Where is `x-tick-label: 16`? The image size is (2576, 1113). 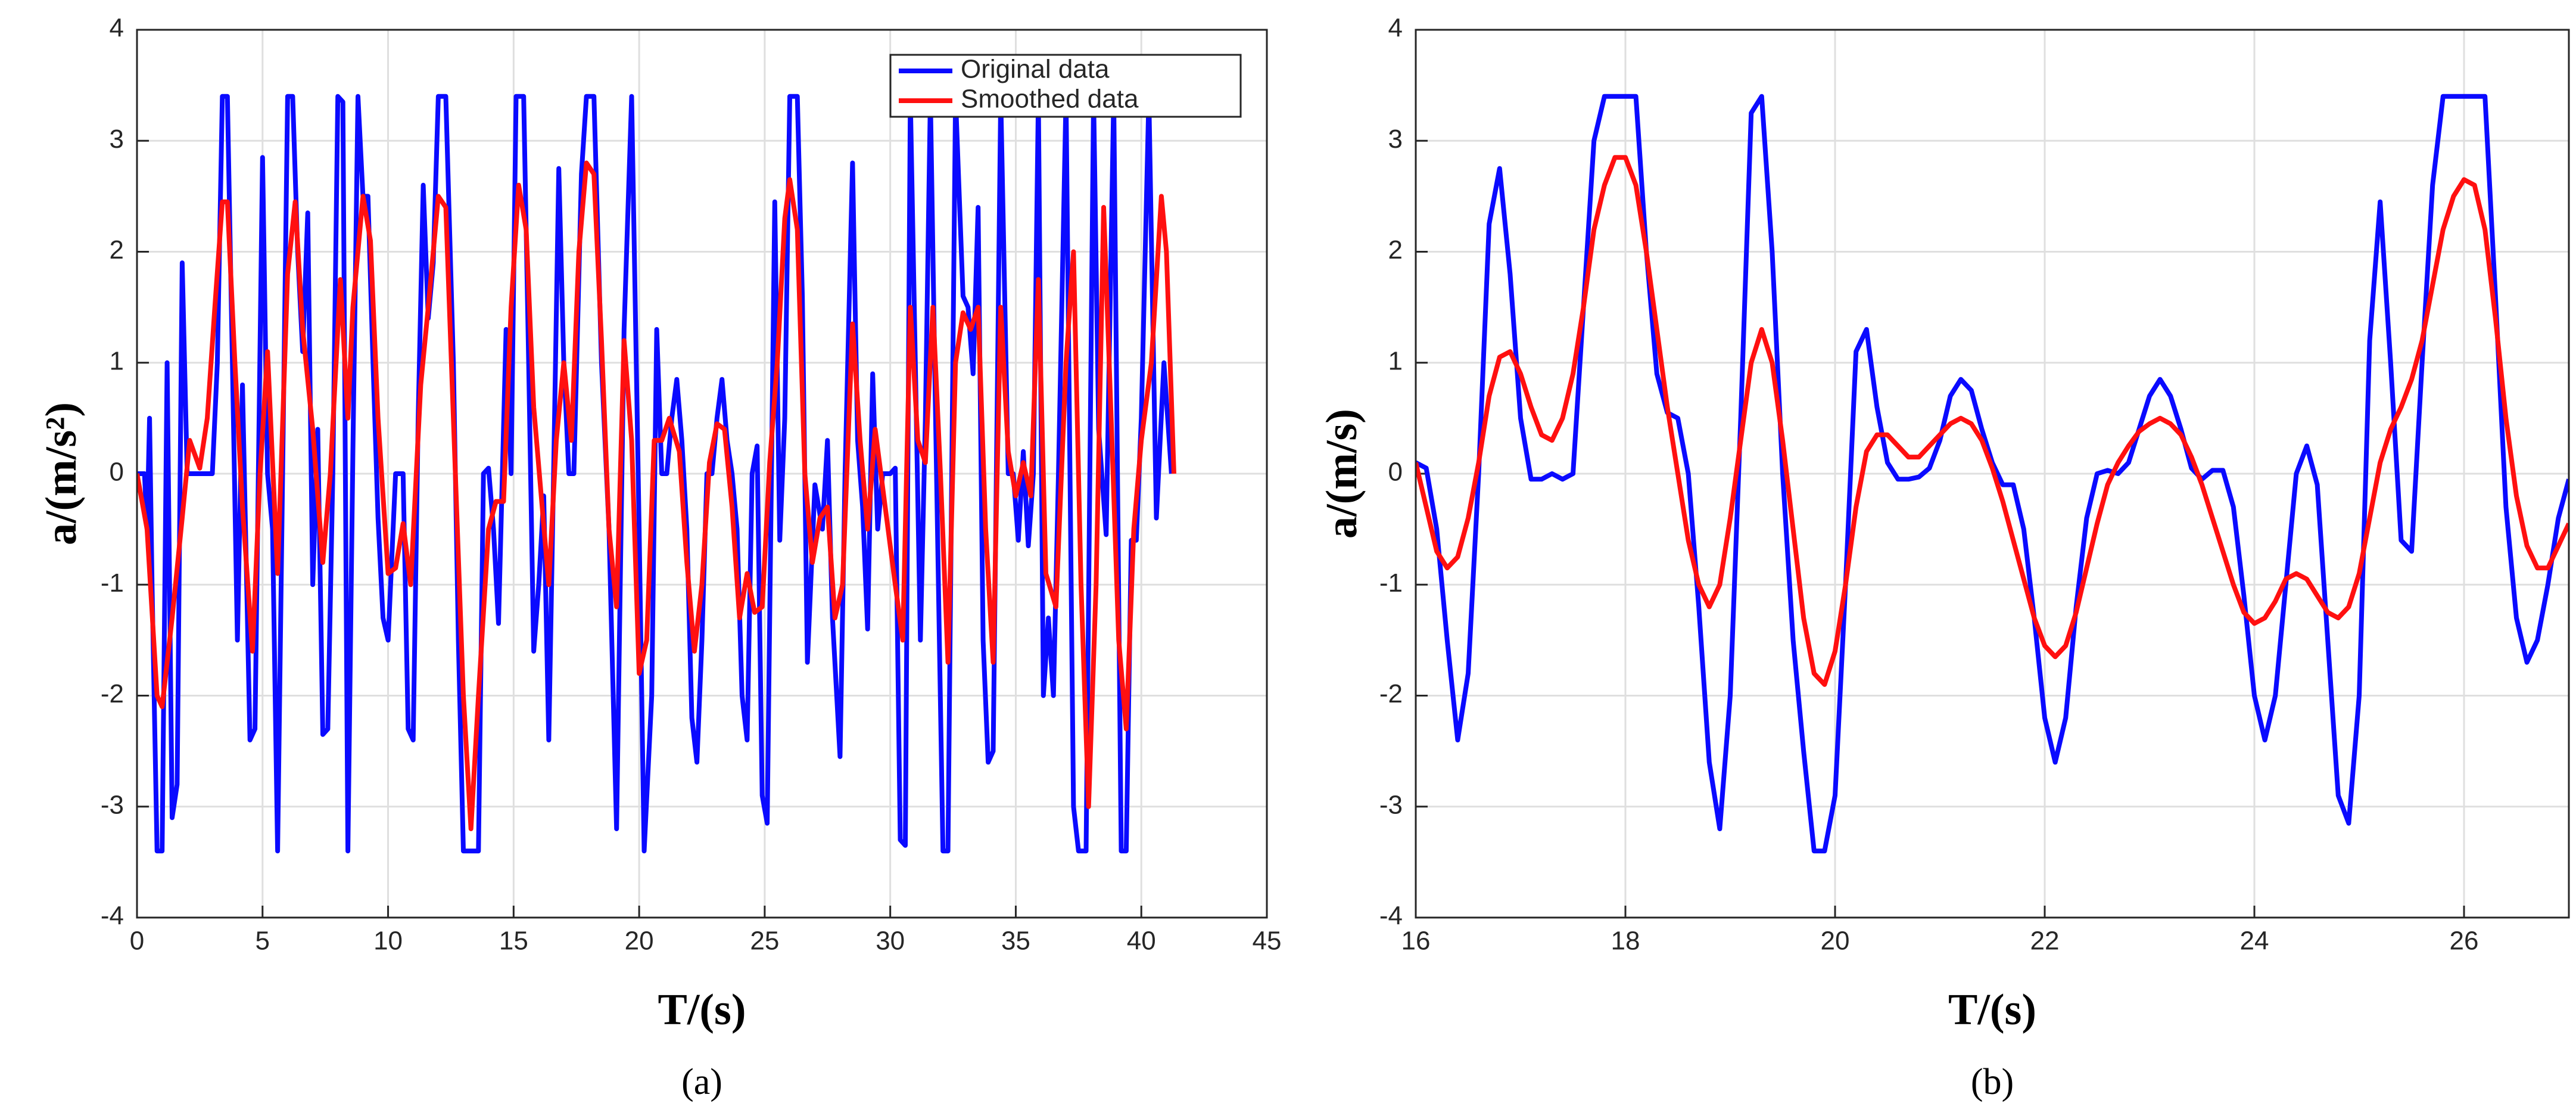
x-tick-label: 16 is located at coordinates (1416, 941).